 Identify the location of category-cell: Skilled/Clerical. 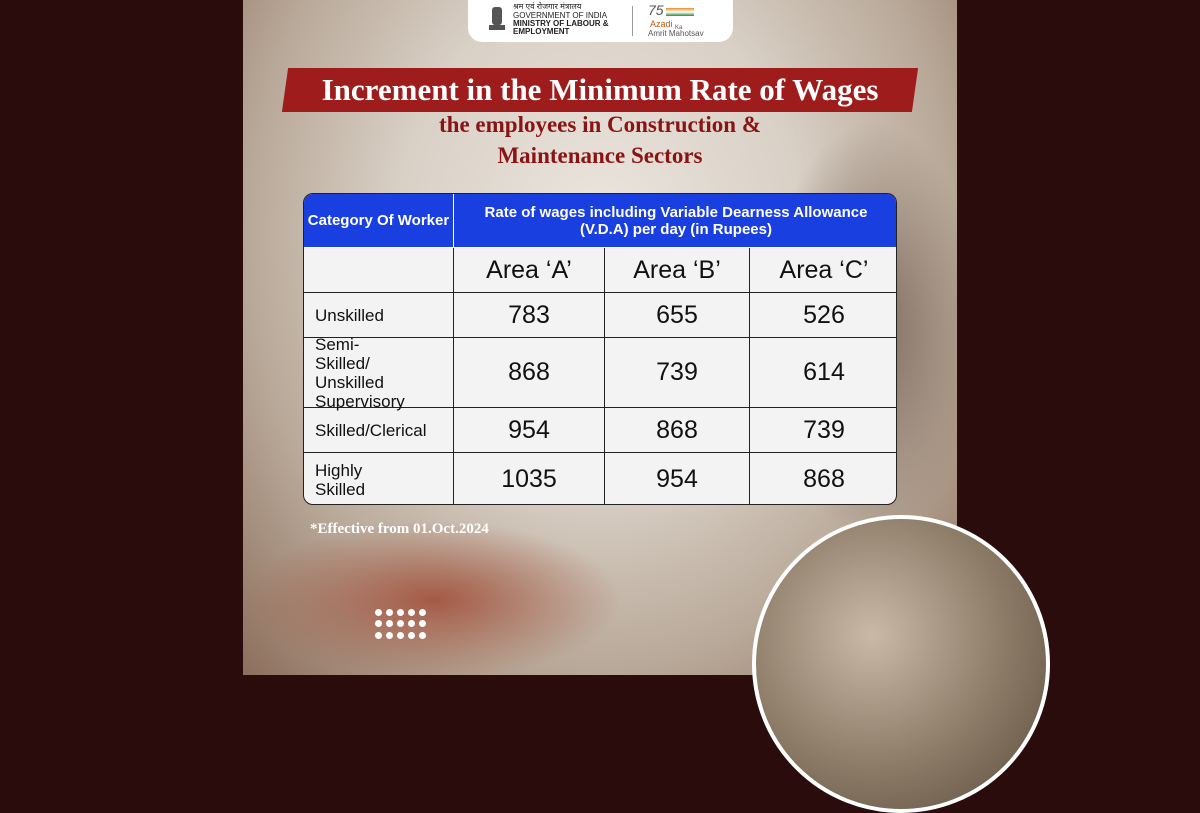
(379, 430).